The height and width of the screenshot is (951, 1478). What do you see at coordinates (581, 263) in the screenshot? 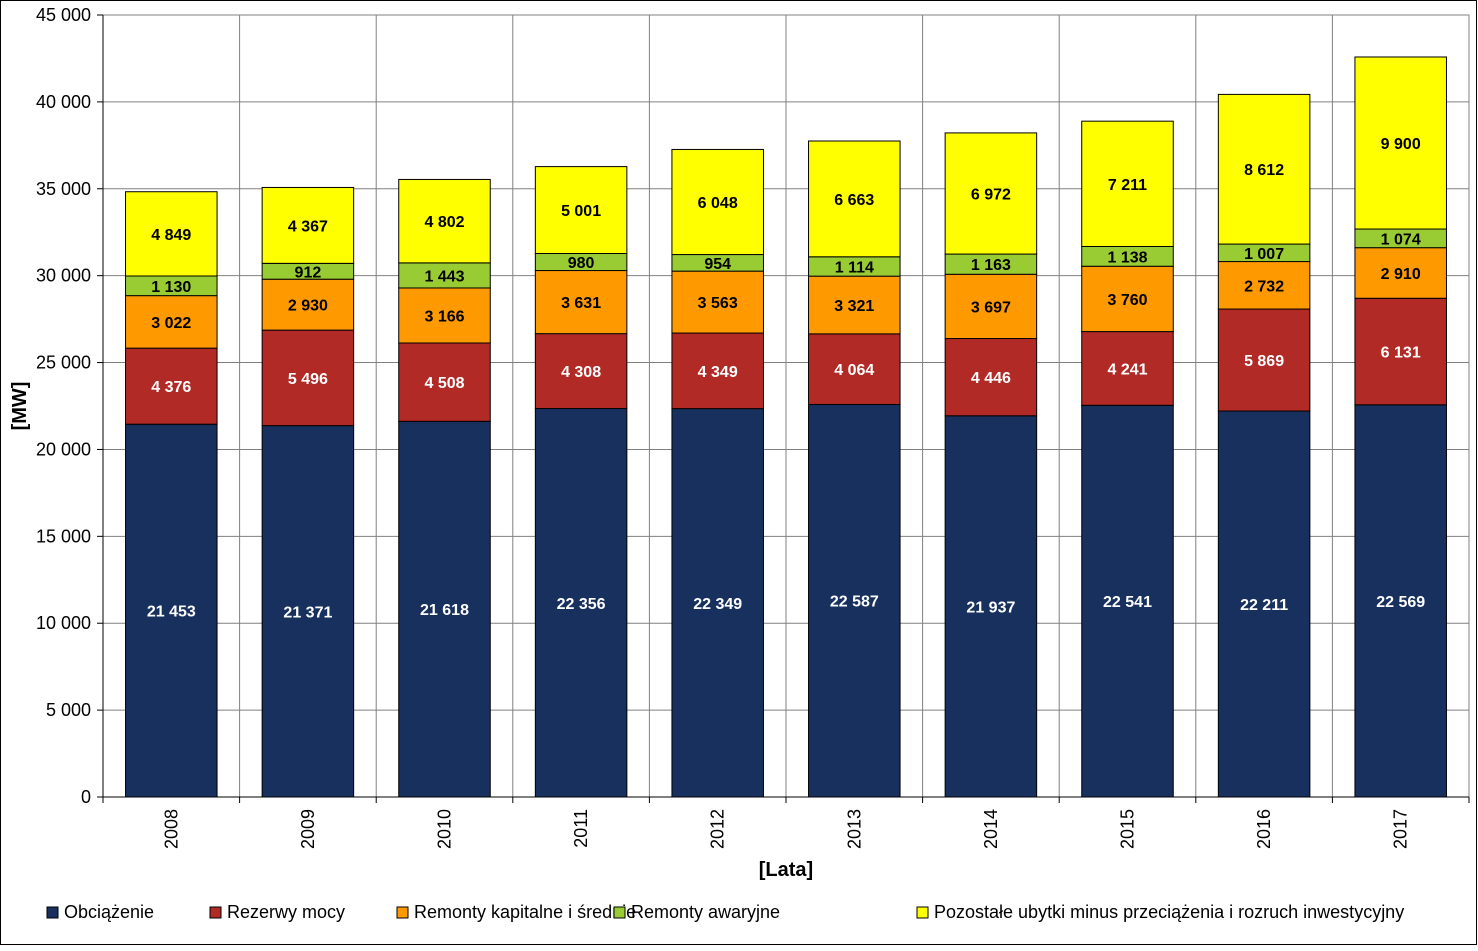
I see `data-label: 980` at bounding box center [581, 263].